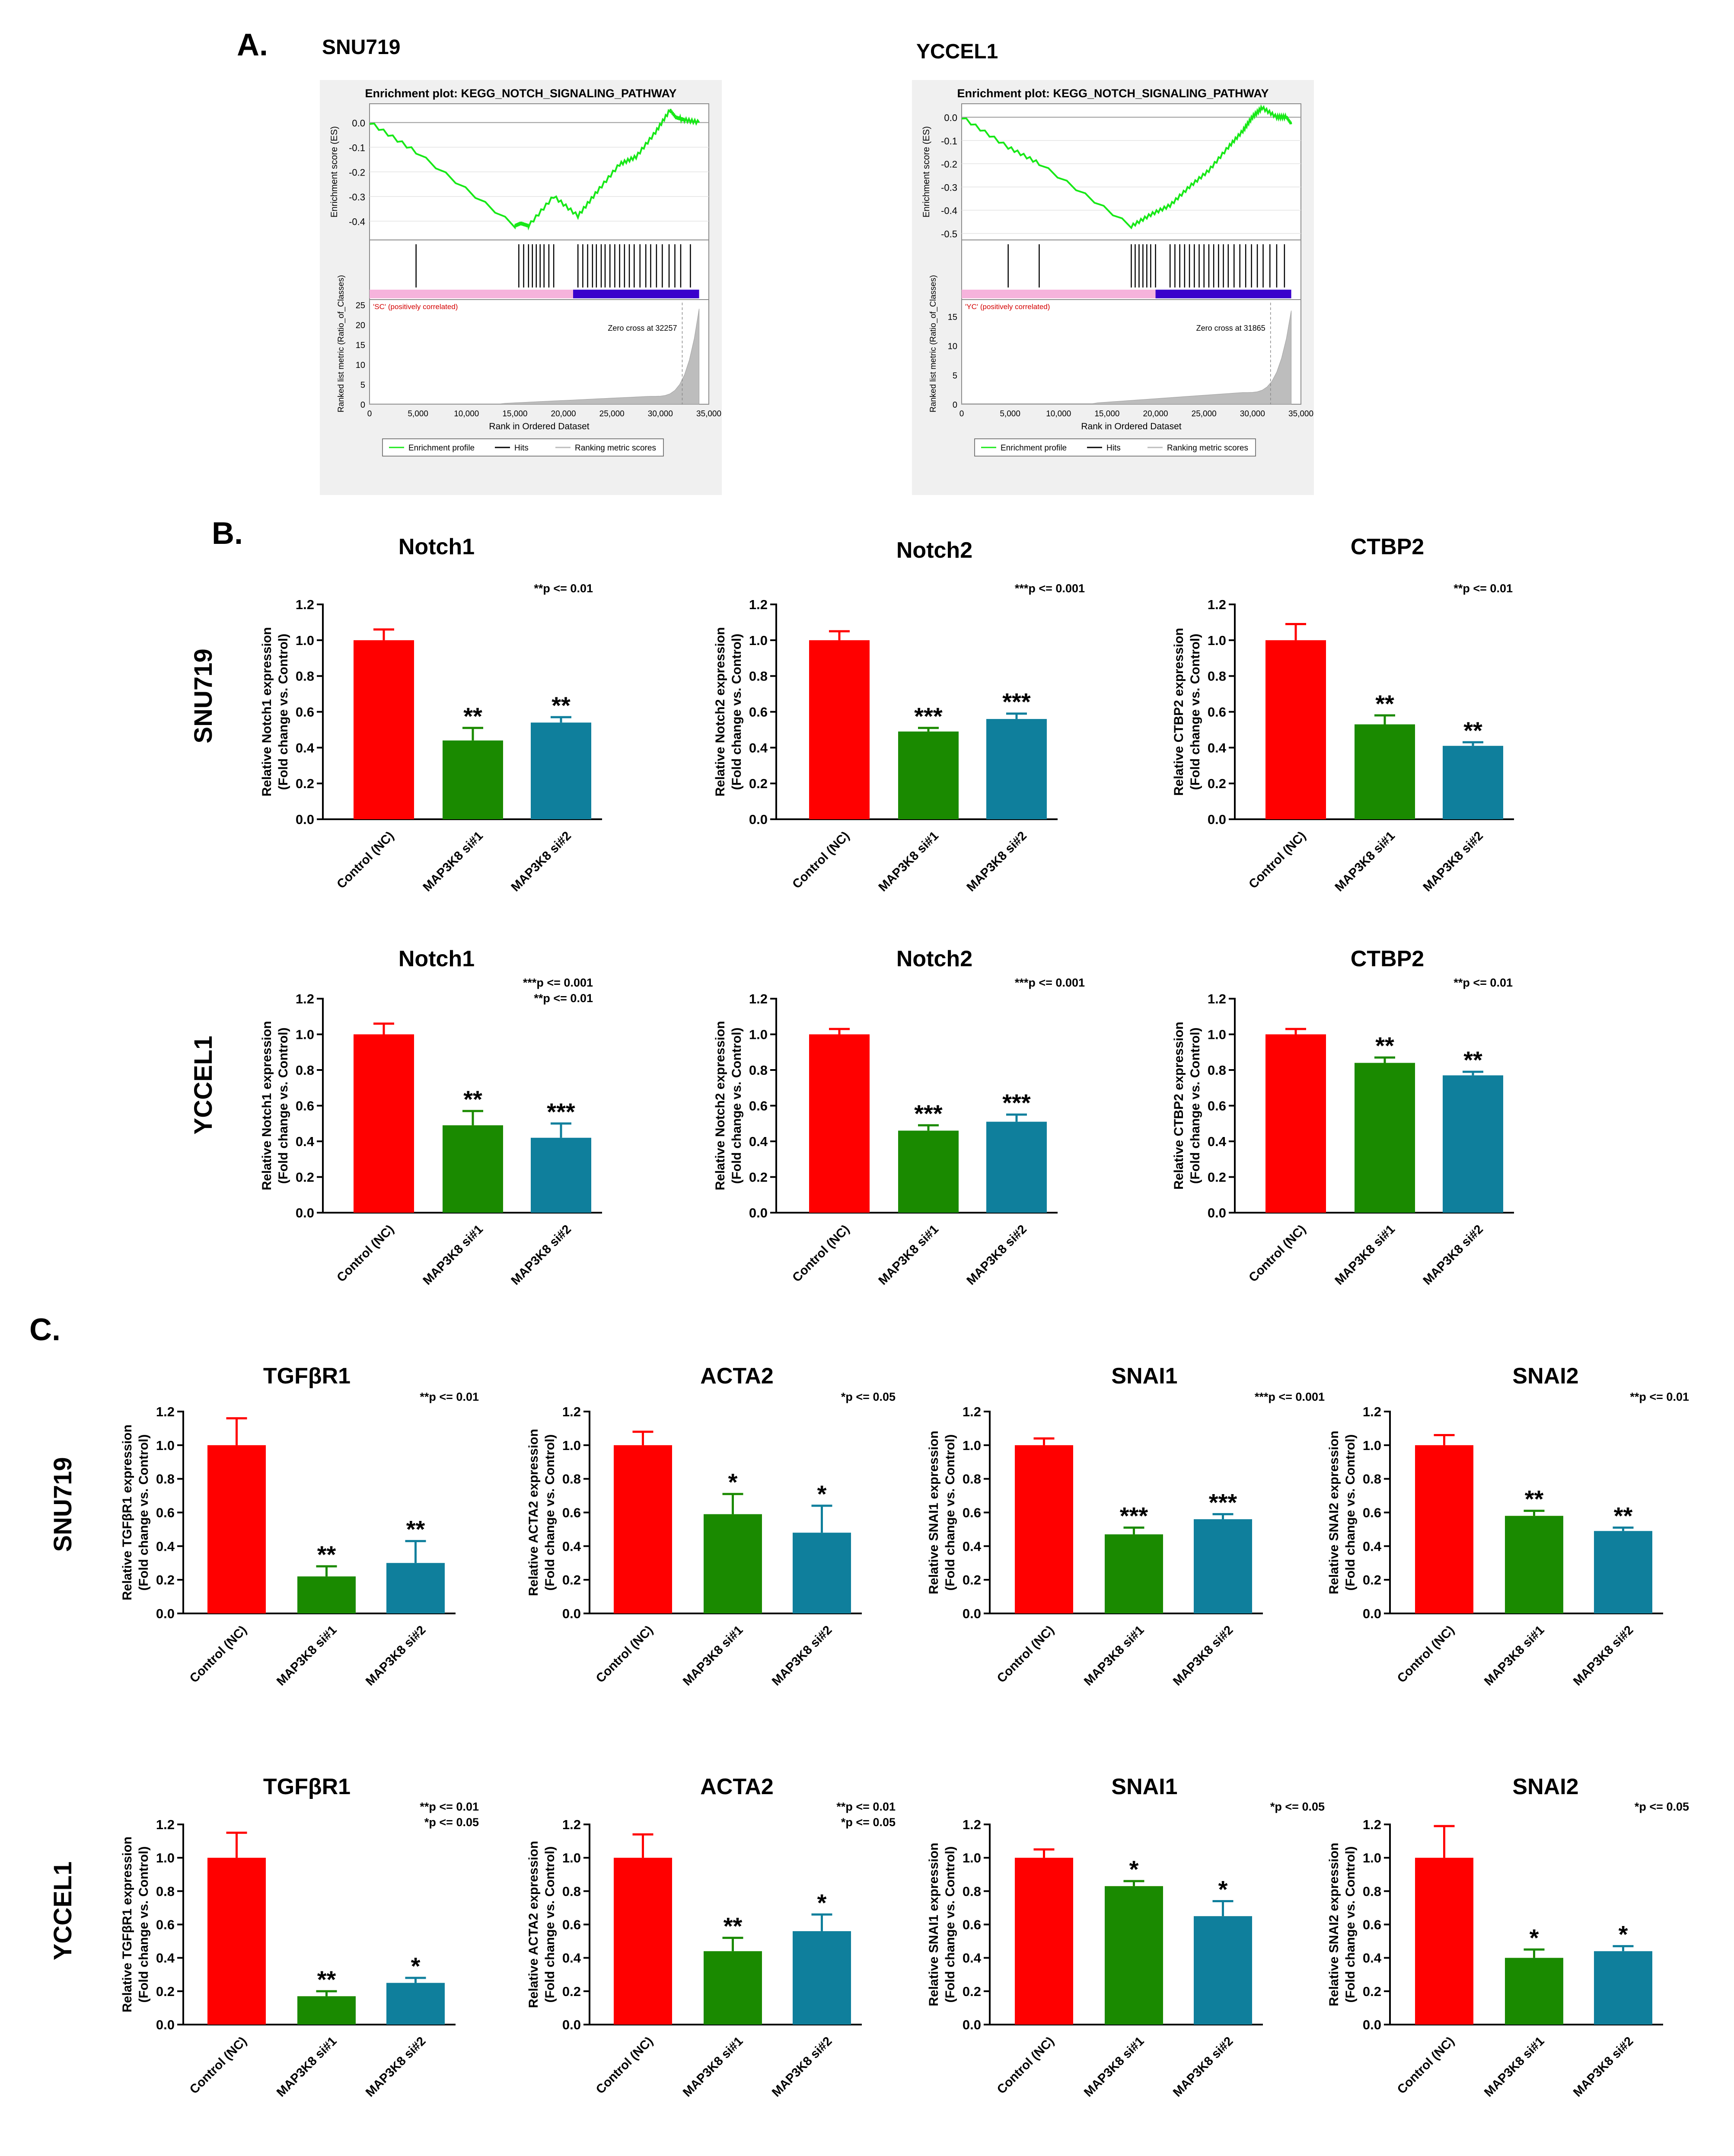  I want to click on panel-label-b: B., so click(227, 533).